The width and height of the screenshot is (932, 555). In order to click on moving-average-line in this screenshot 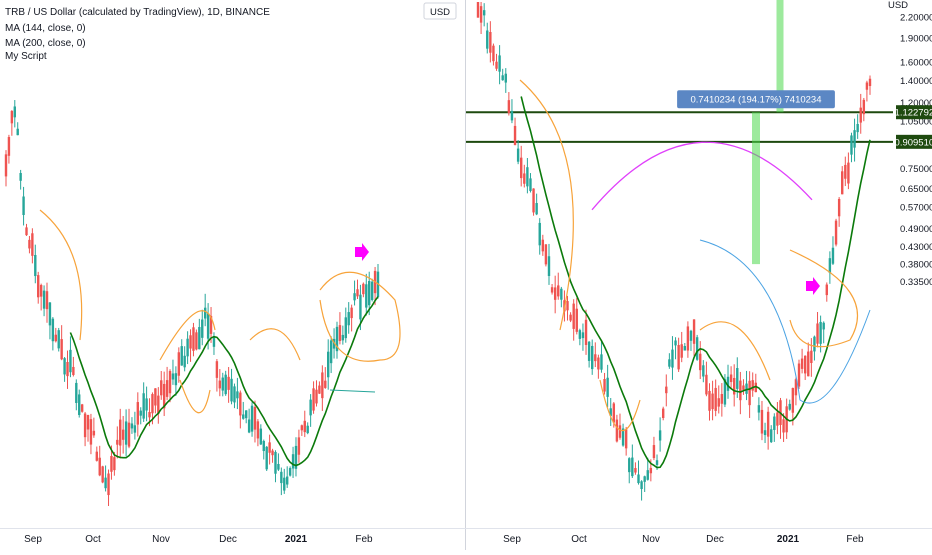, I will do `click(224, 381)`.